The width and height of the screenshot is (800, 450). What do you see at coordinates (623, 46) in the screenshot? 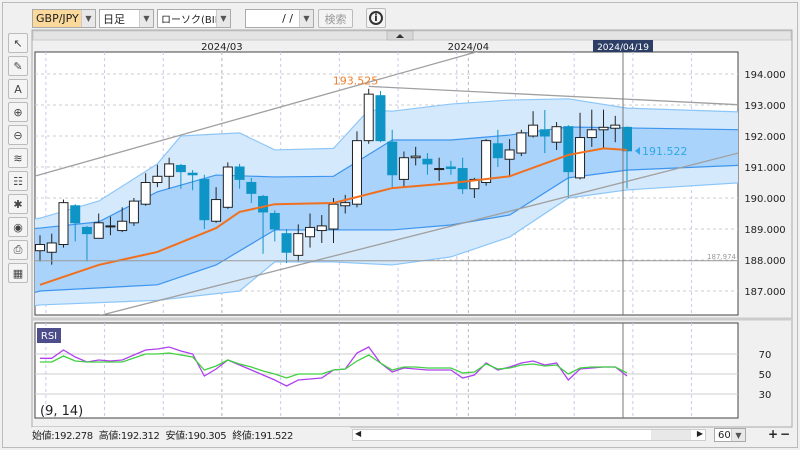
I see `crosshair-date-badge` at bounding box center [623, 46].